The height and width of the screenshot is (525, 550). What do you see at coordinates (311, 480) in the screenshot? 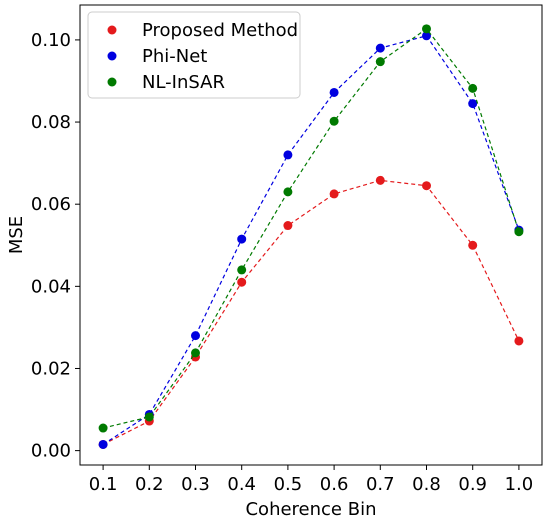
I see `x-axis: 0.1 0.2 0.3 0.4 0.5 0.6 0.7 0.8 0.9 1.0` at bounding box center [311, 480].